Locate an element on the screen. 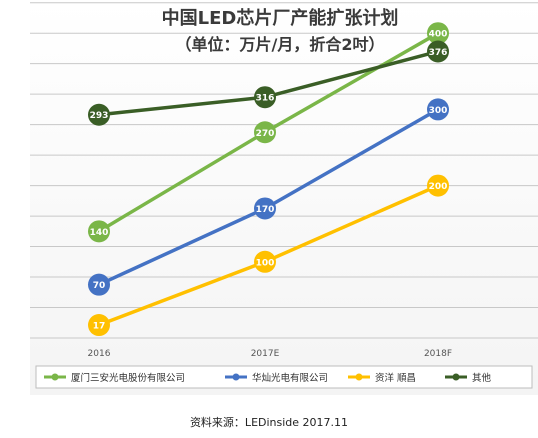 The height and width of the screenshot is (438, 538). legend: 厦门三安光电股份有限公司 华灿光电有限公司 资洋 順昌 其他 is located at coordinates (284, 377).